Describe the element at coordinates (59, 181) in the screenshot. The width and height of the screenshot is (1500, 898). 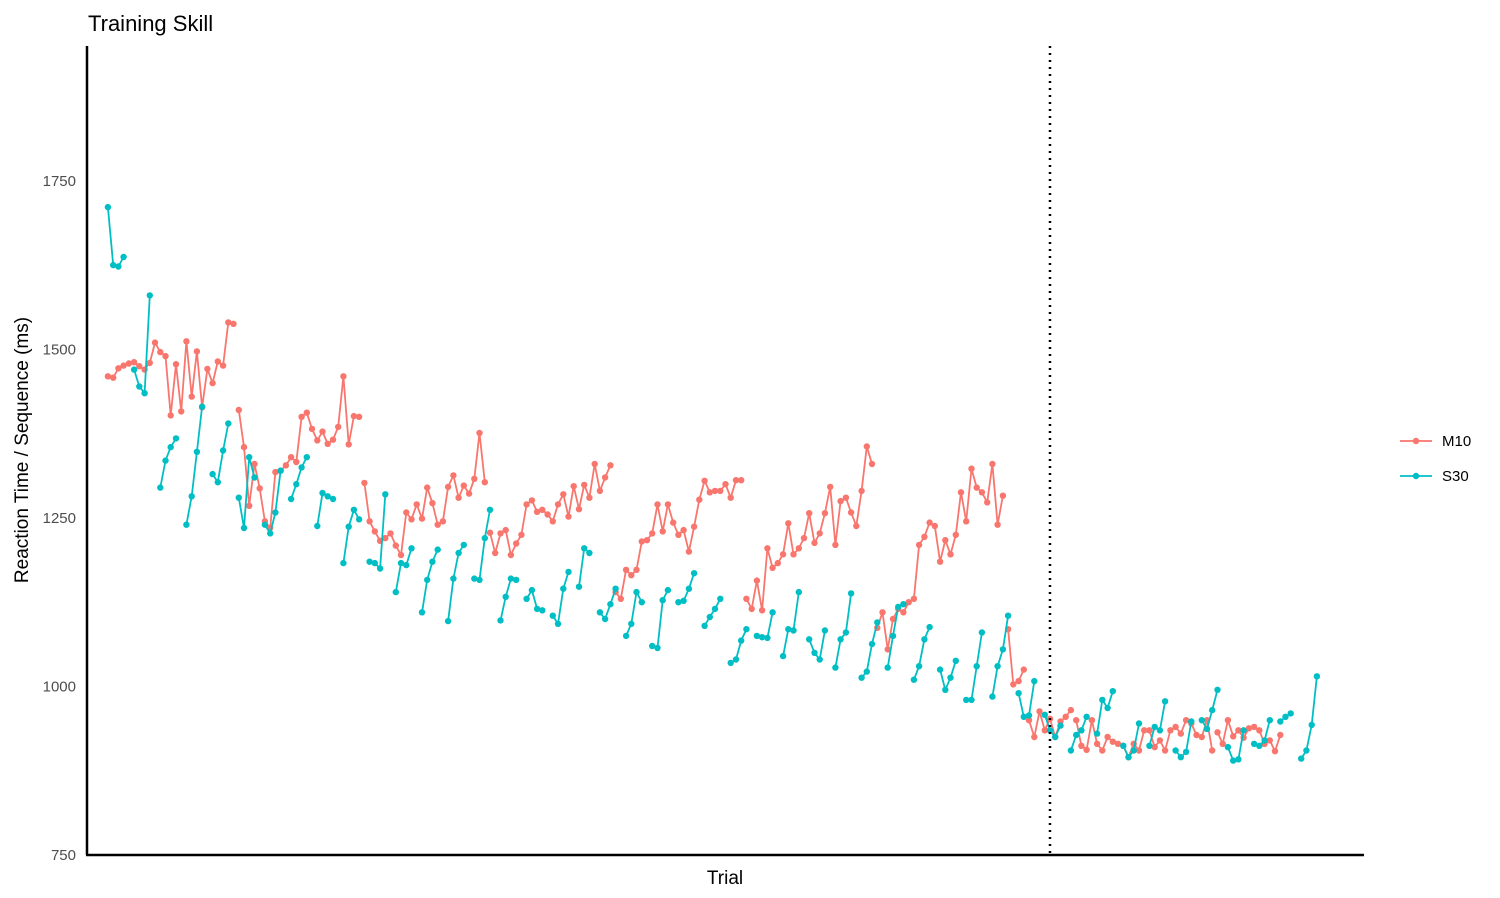
I see `y-tick-label: 1750` at that location.